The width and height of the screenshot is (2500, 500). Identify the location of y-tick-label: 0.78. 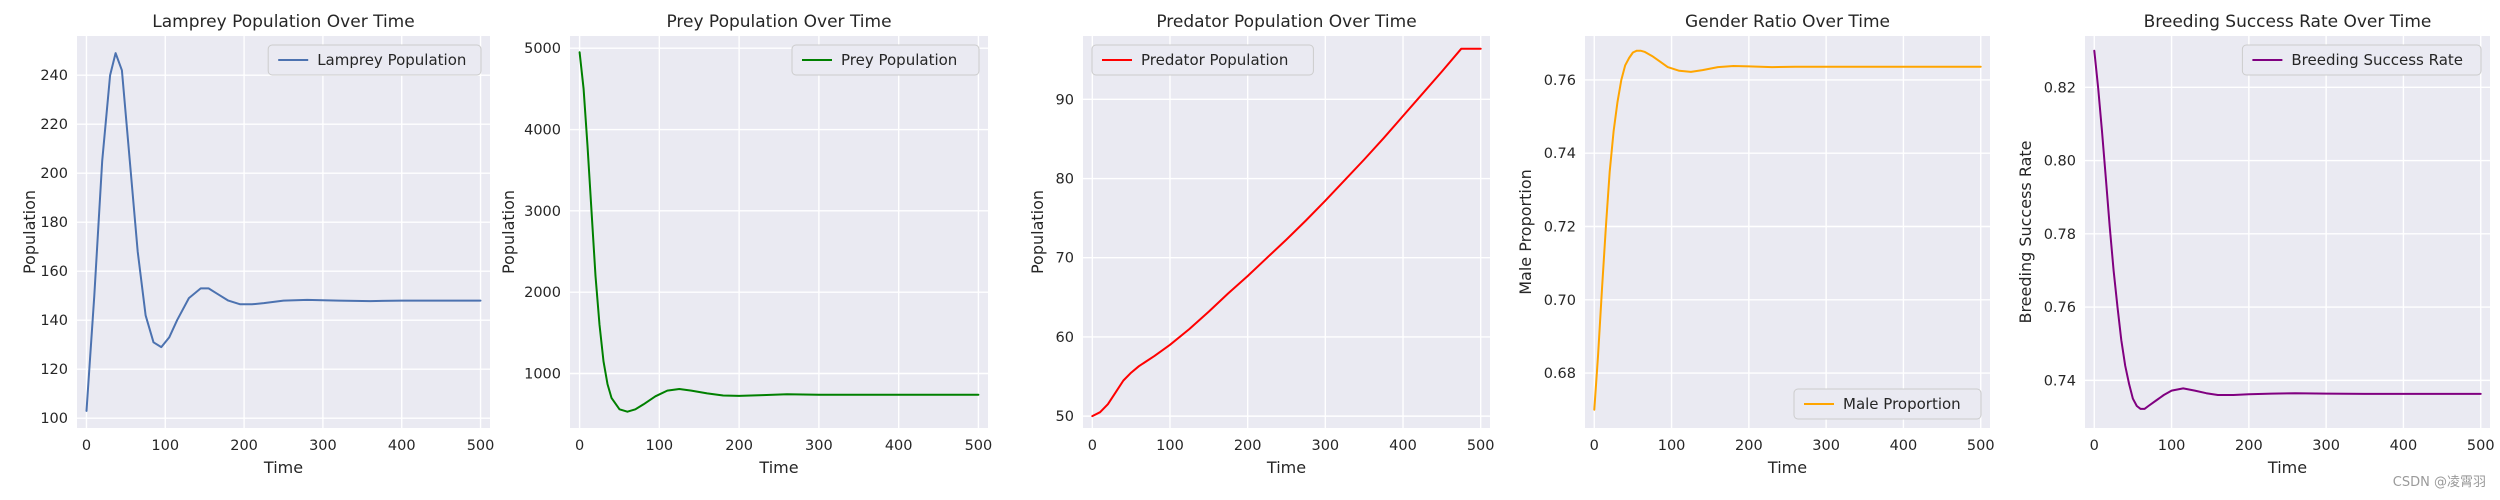
(2060, 235).